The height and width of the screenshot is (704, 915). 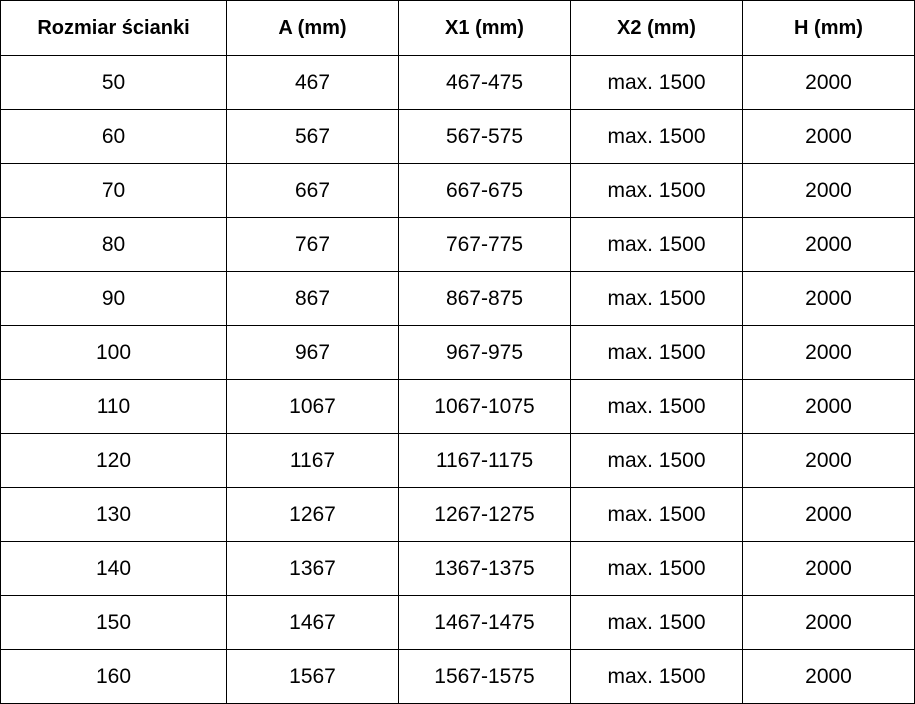 What do you see at coordinates (312, 298) in the screenshot?
I see `table-cell: 867` at bounding box center [312, 298].